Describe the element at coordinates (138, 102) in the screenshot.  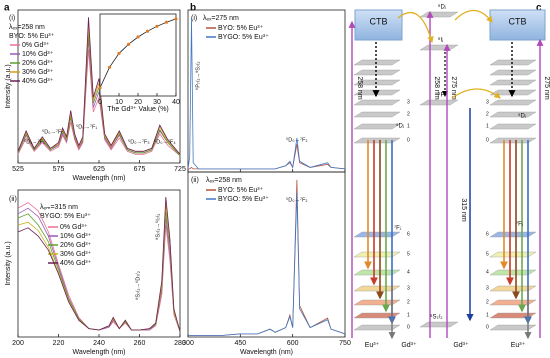
I see `x-tick-label: 20` at that location.